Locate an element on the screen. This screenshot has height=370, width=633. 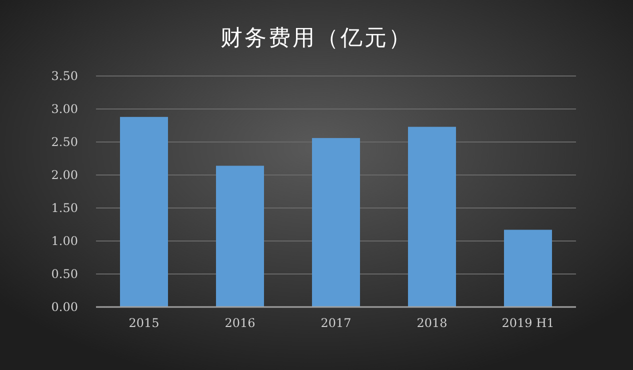
y-tick-label: 2.50 is located at coordinates (64, 142).